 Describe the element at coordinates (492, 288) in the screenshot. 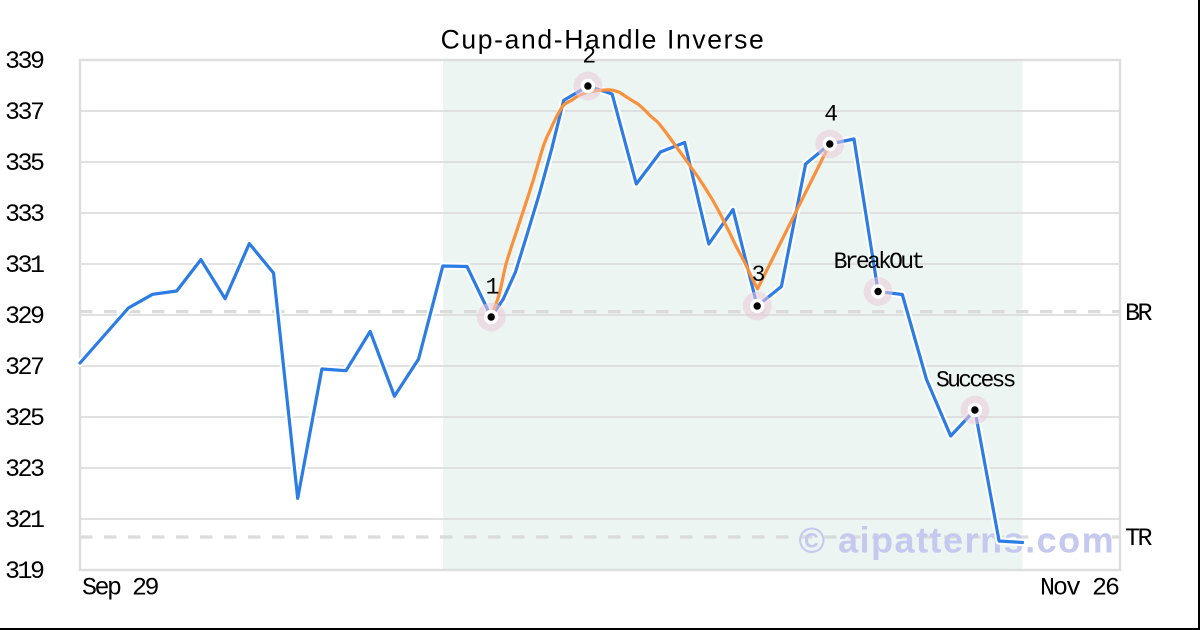

I see `svg-text: 1` at that location.